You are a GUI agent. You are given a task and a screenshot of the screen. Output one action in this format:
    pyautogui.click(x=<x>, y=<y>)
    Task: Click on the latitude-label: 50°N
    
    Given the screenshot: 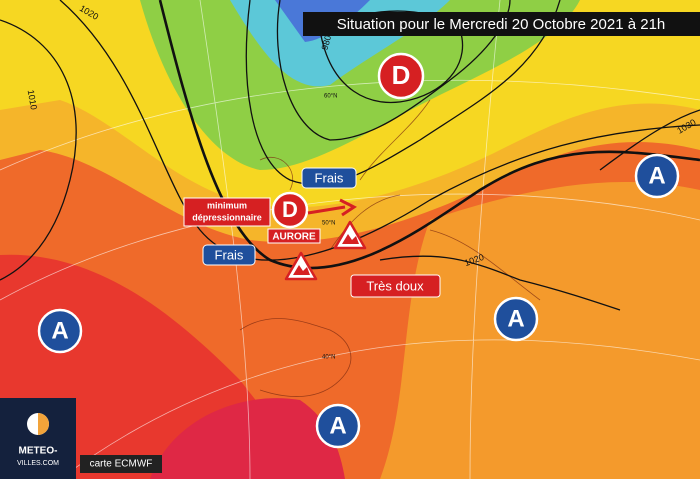 What is the action you would take?
    pyautogui.click(x=328, y=224)
    